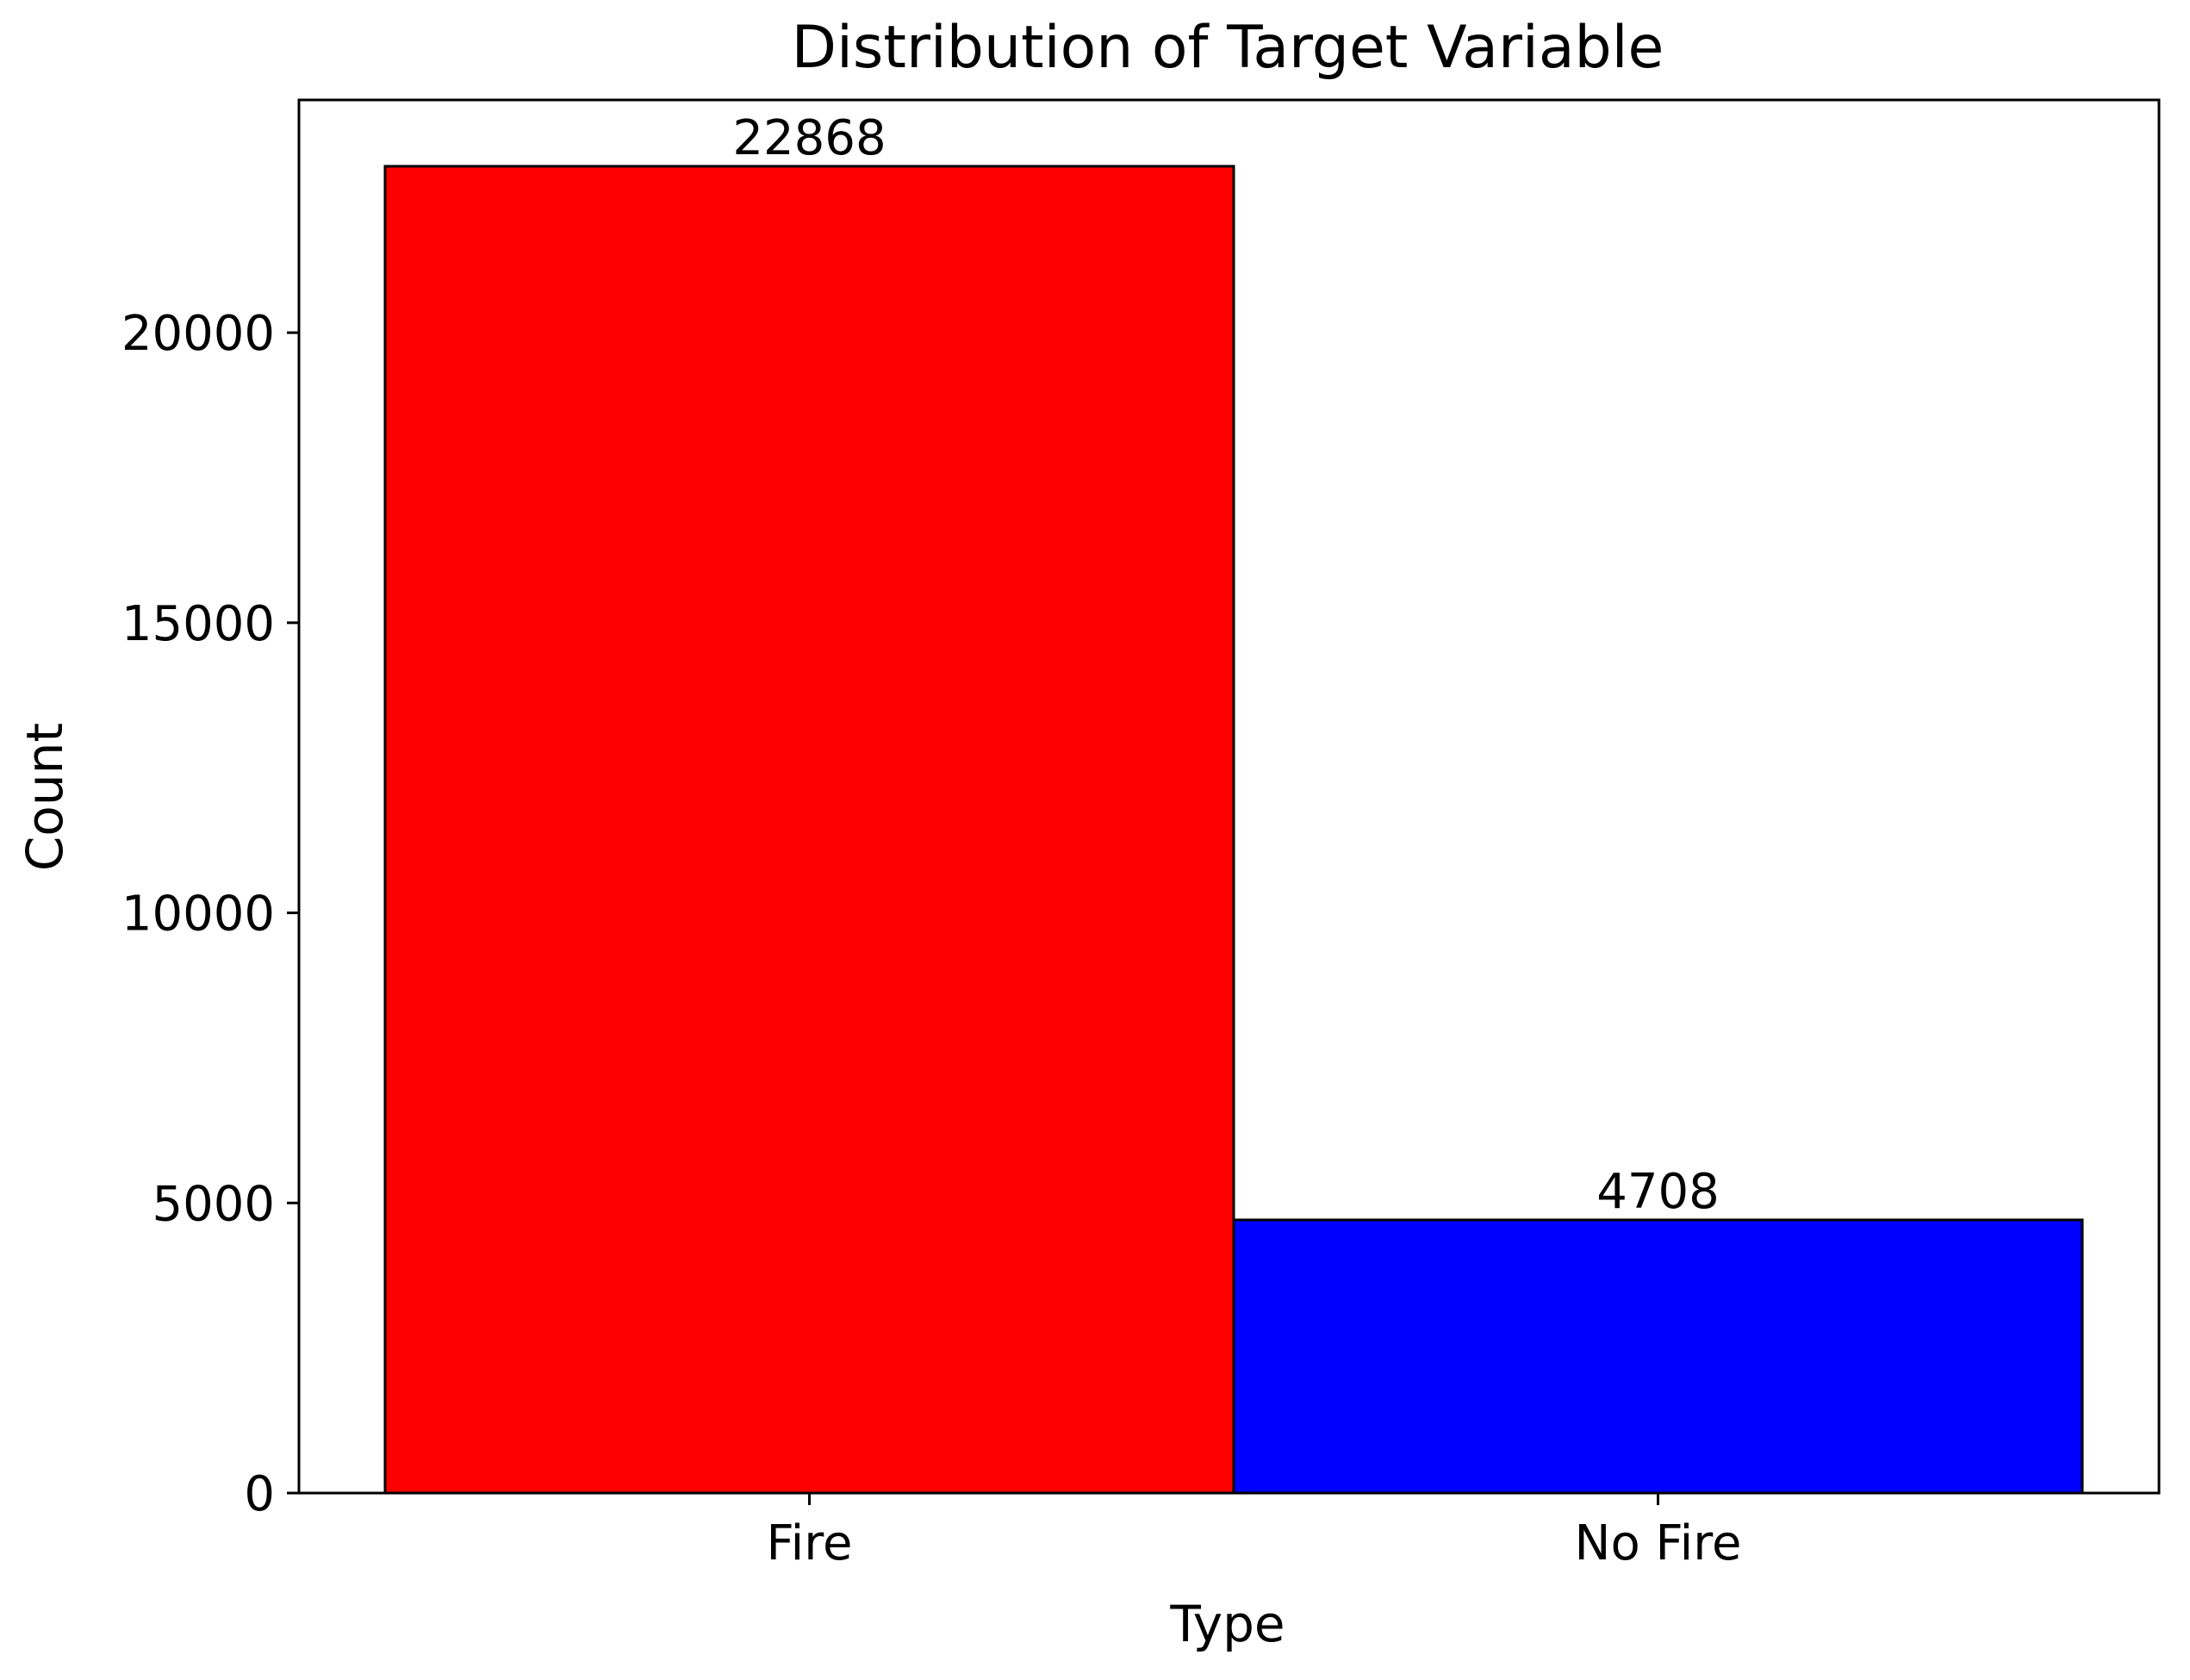 This screenshot has height=1680, width=2190. What do you see at coordinates (1227, 1624) in the screenshot?
I see `x-axis-label: Type` at bounding box center [1227, 1624].